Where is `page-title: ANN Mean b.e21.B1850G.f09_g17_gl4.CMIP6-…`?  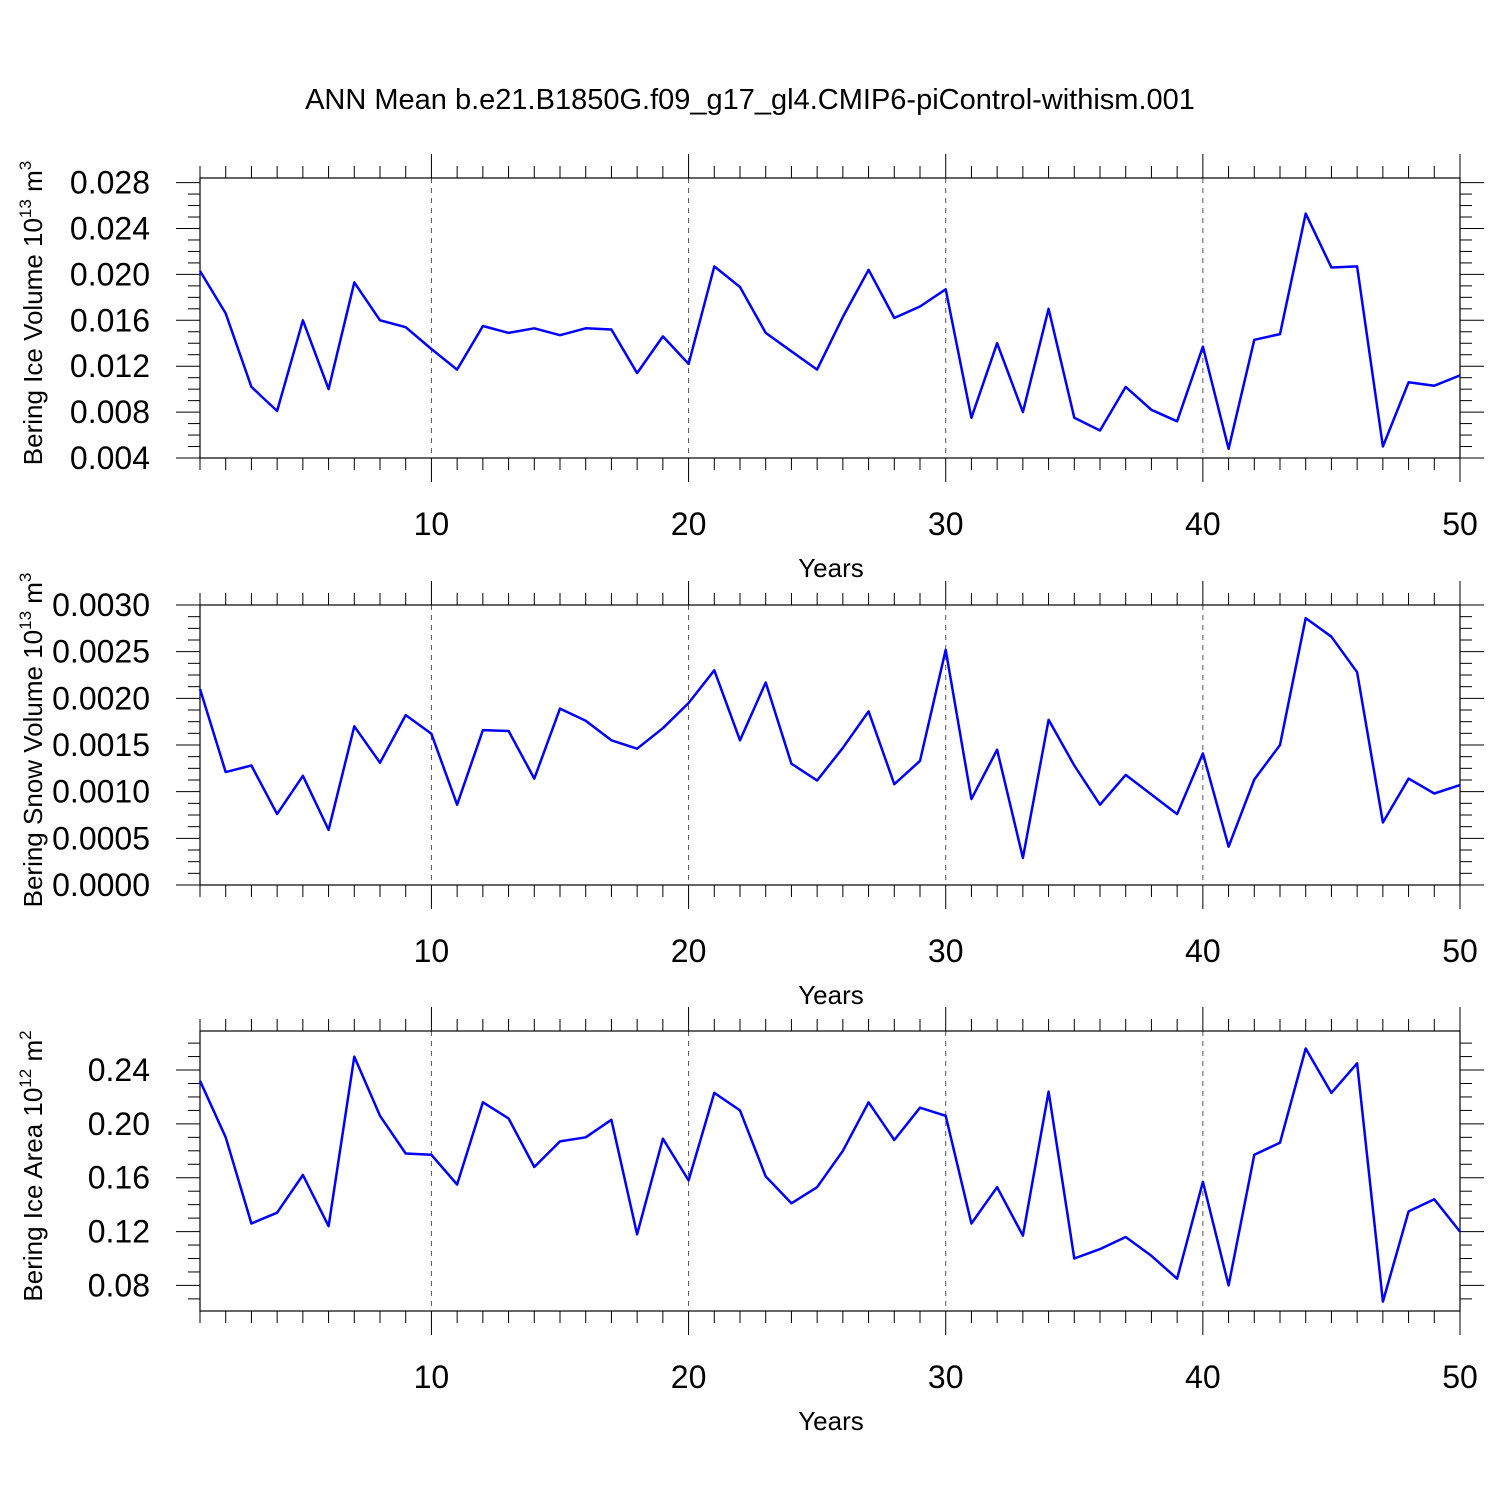 page-title: ANN Mean b.e21.B1850G.f09_g17_gl4.CMIP6-… is located at coordinates (750, 100).